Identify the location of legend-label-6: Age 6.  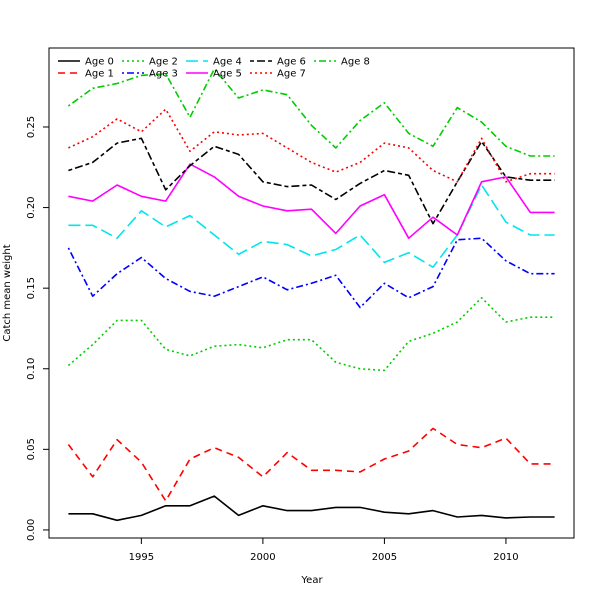
(291, 62).